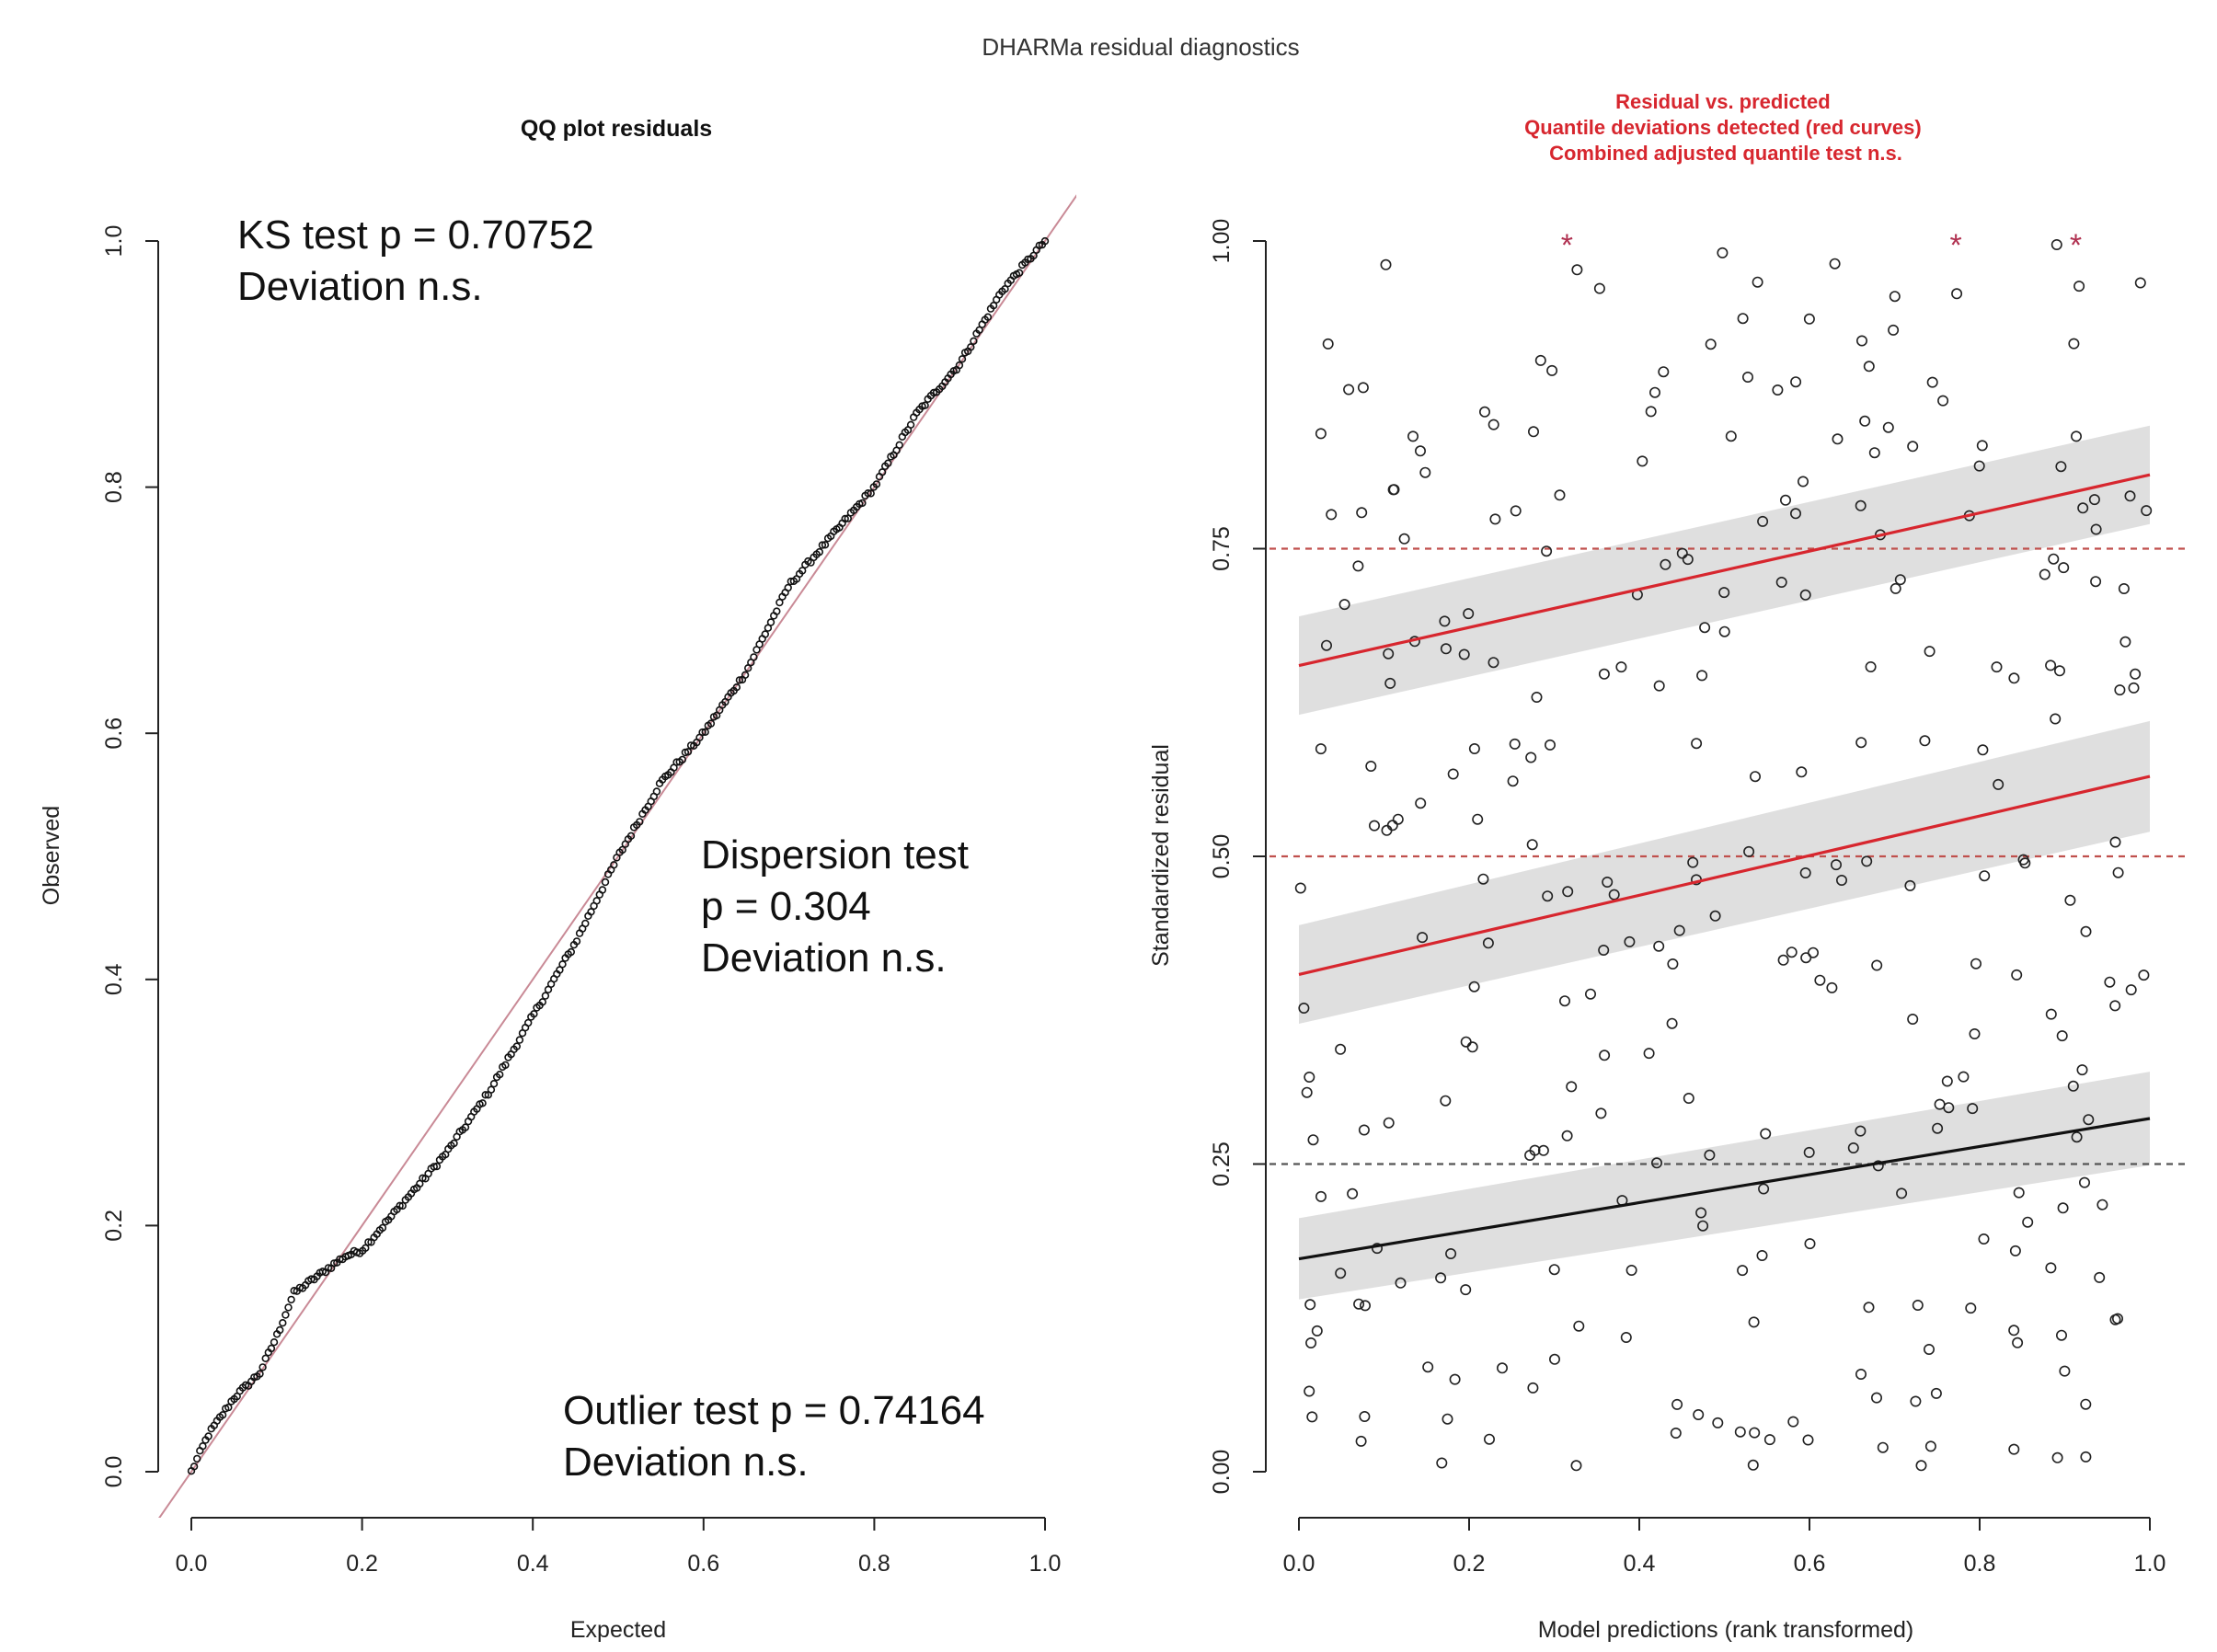 This screenshot has height=1652, width=2217. What do you see at coordinates (2150, 1564) in the screenshot?
I see `residual-x-tick-label: 1.0` at bounding box center [2150, 1564].